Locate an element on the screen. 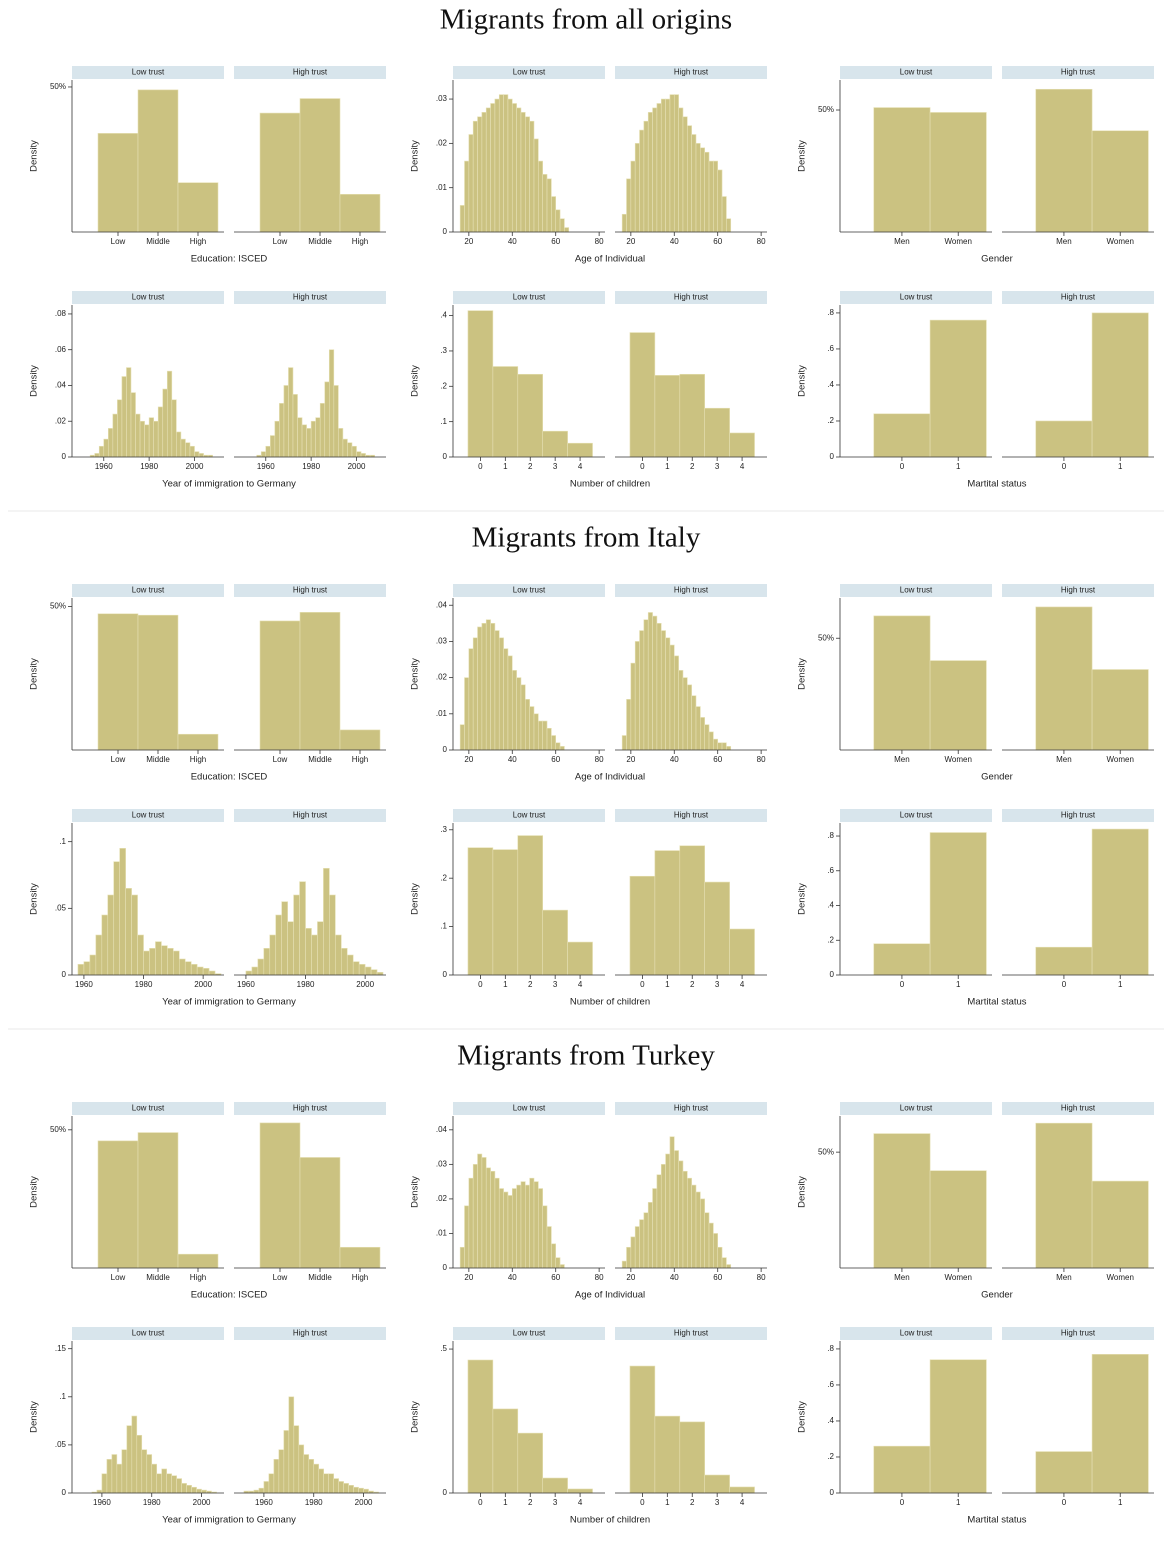 The image size is (1172, 1544). x-axis-label: Number of children is located at coordinates (610, 1520).